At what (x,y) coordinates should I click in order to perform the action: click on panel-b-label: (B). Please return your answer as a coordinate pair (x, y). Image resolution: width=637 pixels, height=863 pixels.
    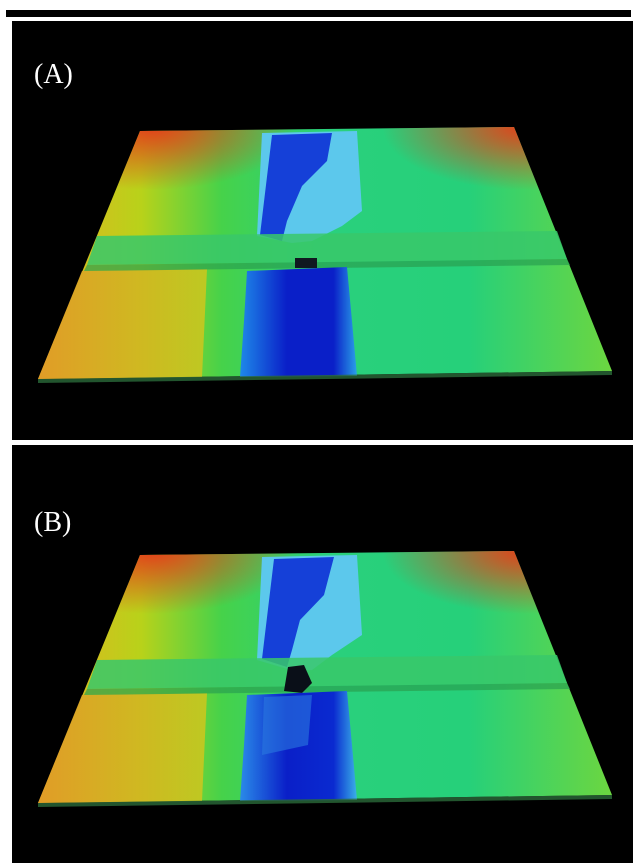
    Looking at the image, I should click on (53, 522).